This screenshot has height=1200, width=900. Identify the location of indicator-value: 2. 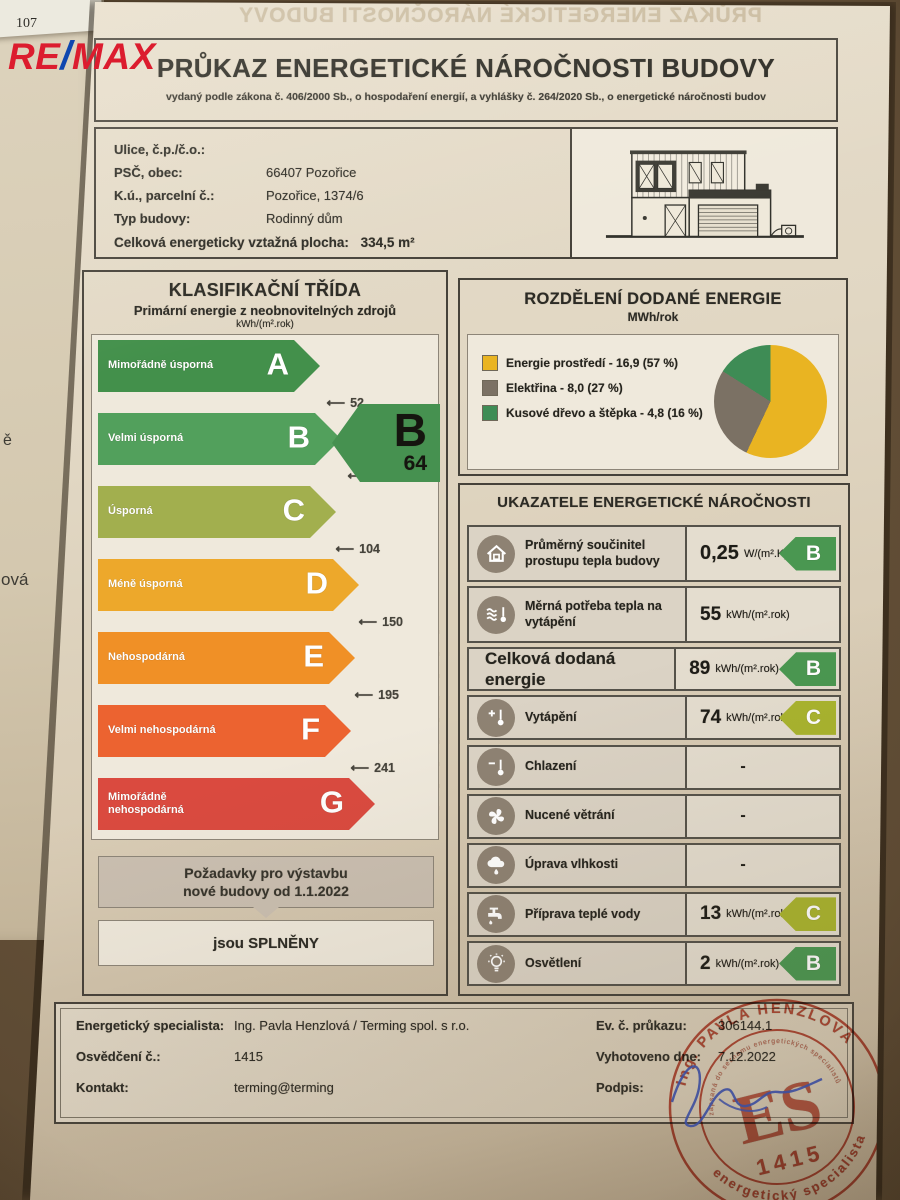
(705, 963).